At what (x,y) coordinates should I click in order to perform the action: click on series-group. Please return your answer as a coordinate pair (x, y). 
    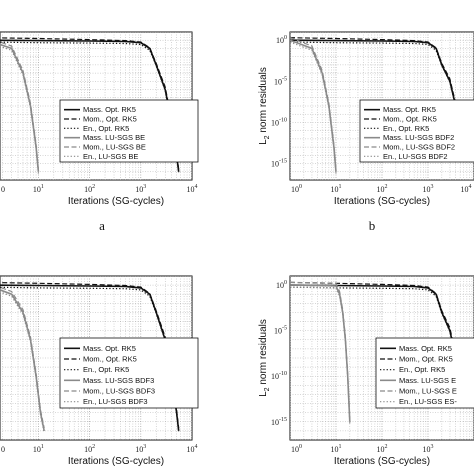
    Looking at the image, I should click on (375, 105).